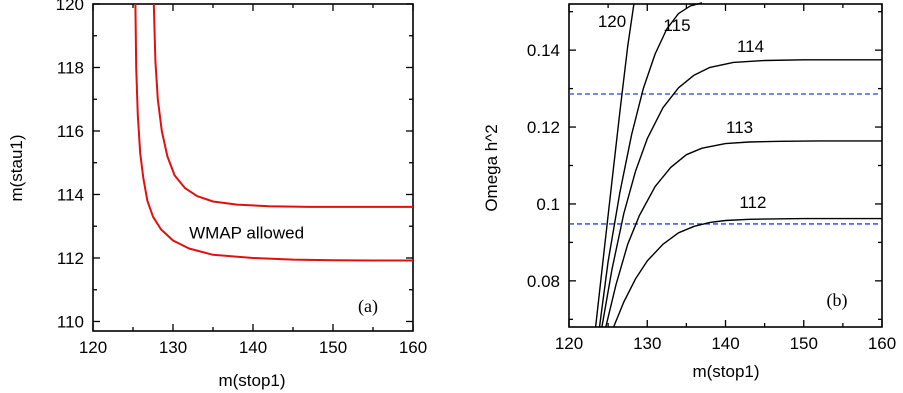  What do you see at coordinates (491, 167) in the screenshot?
I see `y-axis-title-b: Omega h^2` at bounding box center [491, 167].